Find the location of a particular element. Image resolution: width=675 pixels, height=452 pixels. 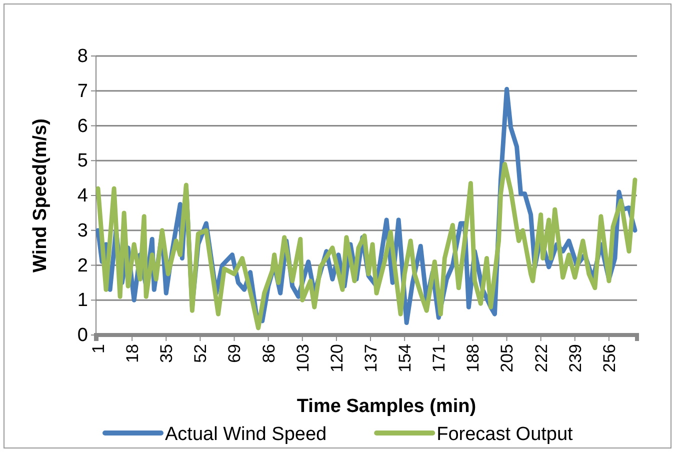

x-tick-label: 256 is located at coordinates (609, 358).